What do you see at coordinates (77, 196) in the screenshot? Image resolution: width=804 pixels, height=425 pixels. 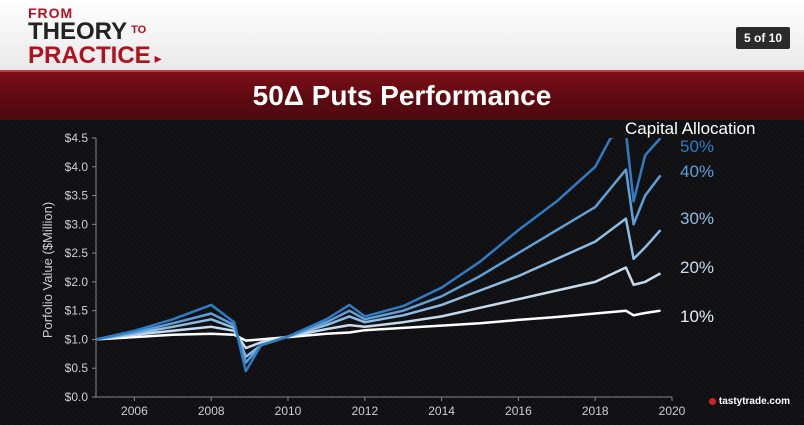 I see `y-tick-label: $3.5` at bounding box center [77, 196].